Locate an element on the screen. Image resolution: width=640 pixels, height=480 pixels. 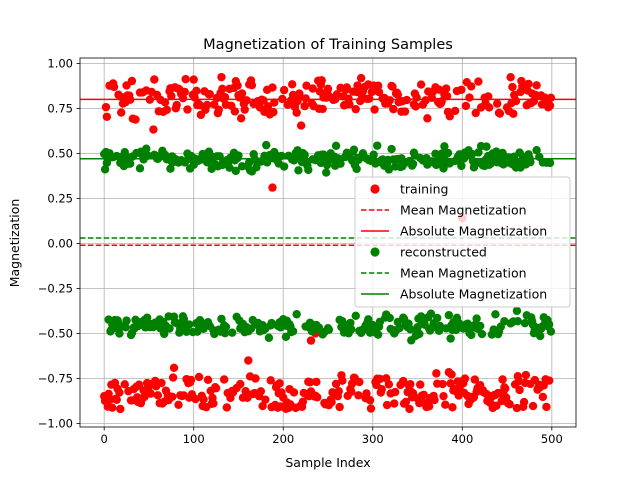
legend-label: reconstructed is located at coordinates (443, 252).